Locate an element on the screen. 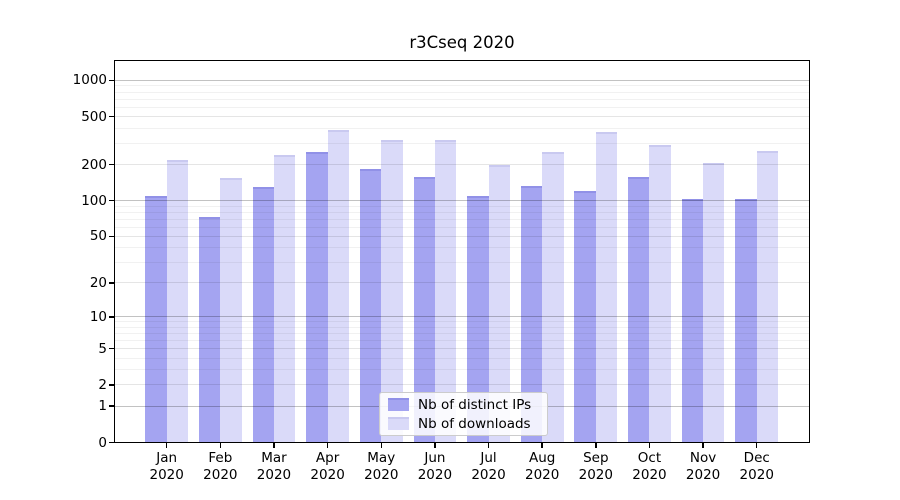  y-tick-label: 1000 is located at coordinates (89, 80).